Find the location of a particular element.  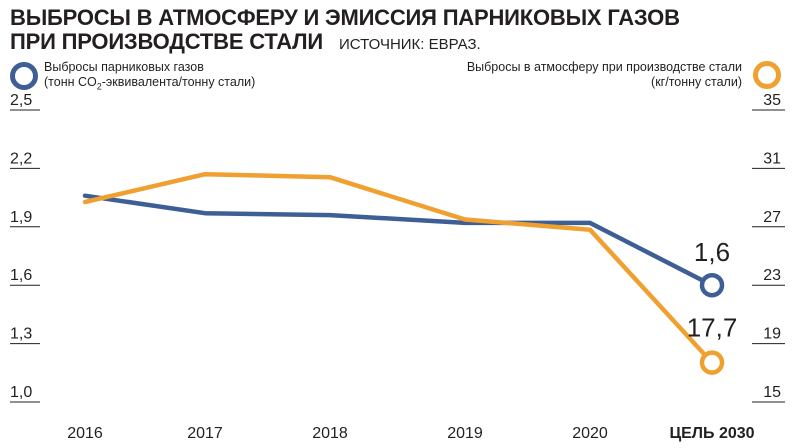

legend-ghg-line-1: Выбросы парниковых газов is located at coordinates (124, 67).